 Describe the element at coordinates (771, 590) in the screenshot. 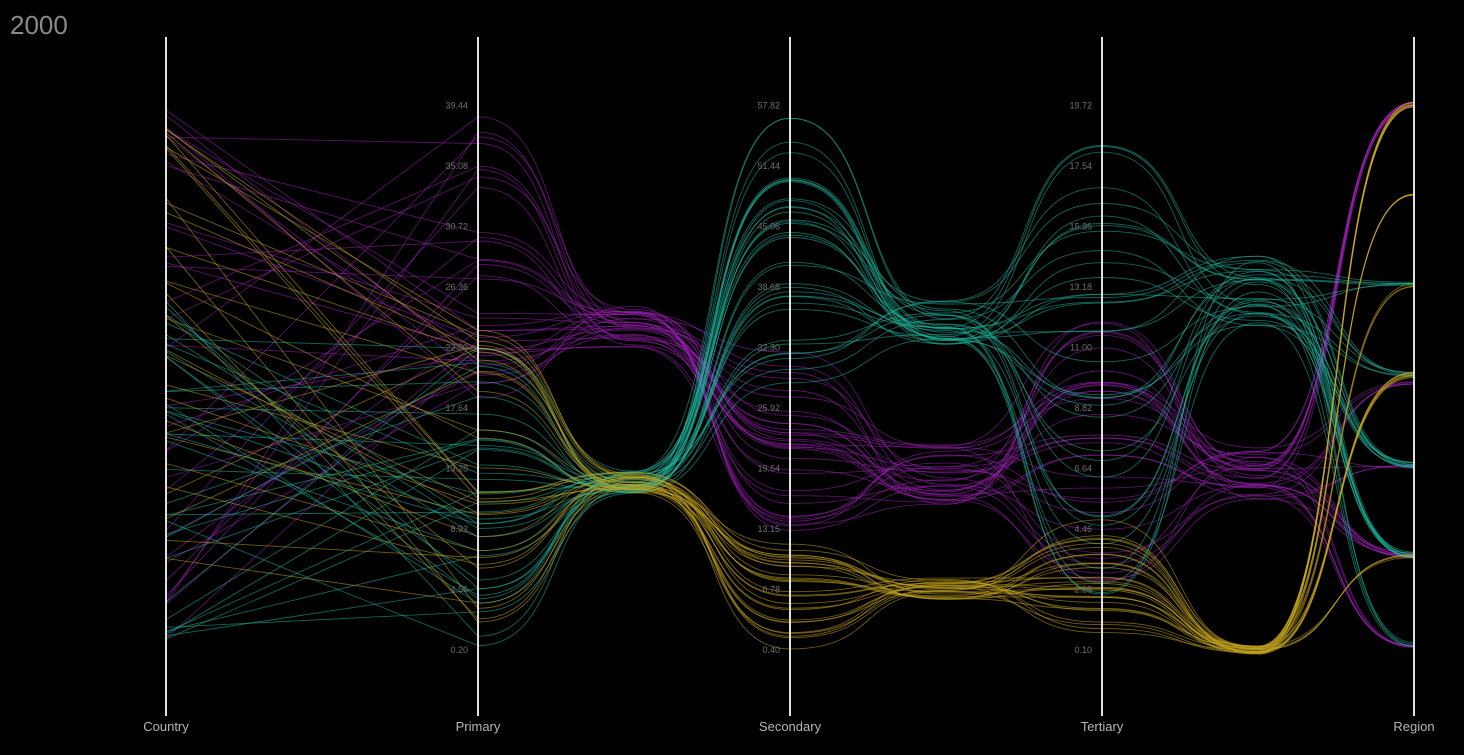

I see `tick-label: 6.78` at that location.